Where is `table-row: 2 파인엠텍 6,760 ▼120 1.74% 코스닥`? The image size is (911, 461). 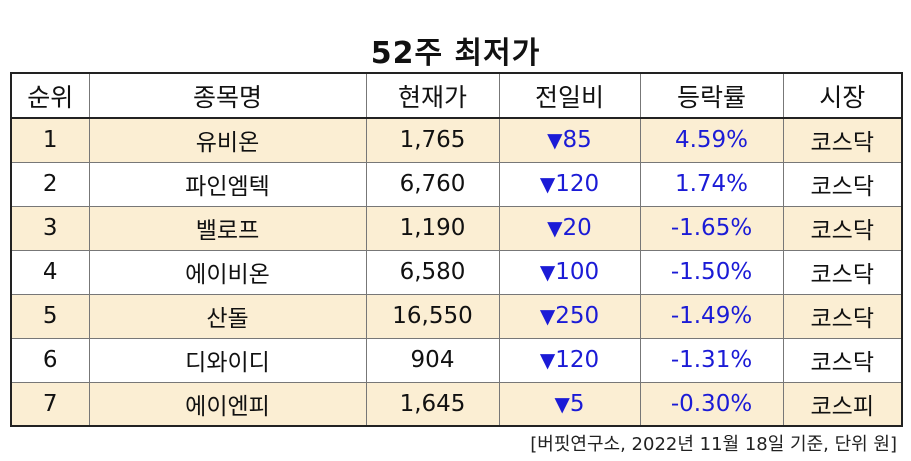 table-row: 2 파인엠텍 6,760 ▼120 1.74% 코스닥 is located at coordinates (456, 184).